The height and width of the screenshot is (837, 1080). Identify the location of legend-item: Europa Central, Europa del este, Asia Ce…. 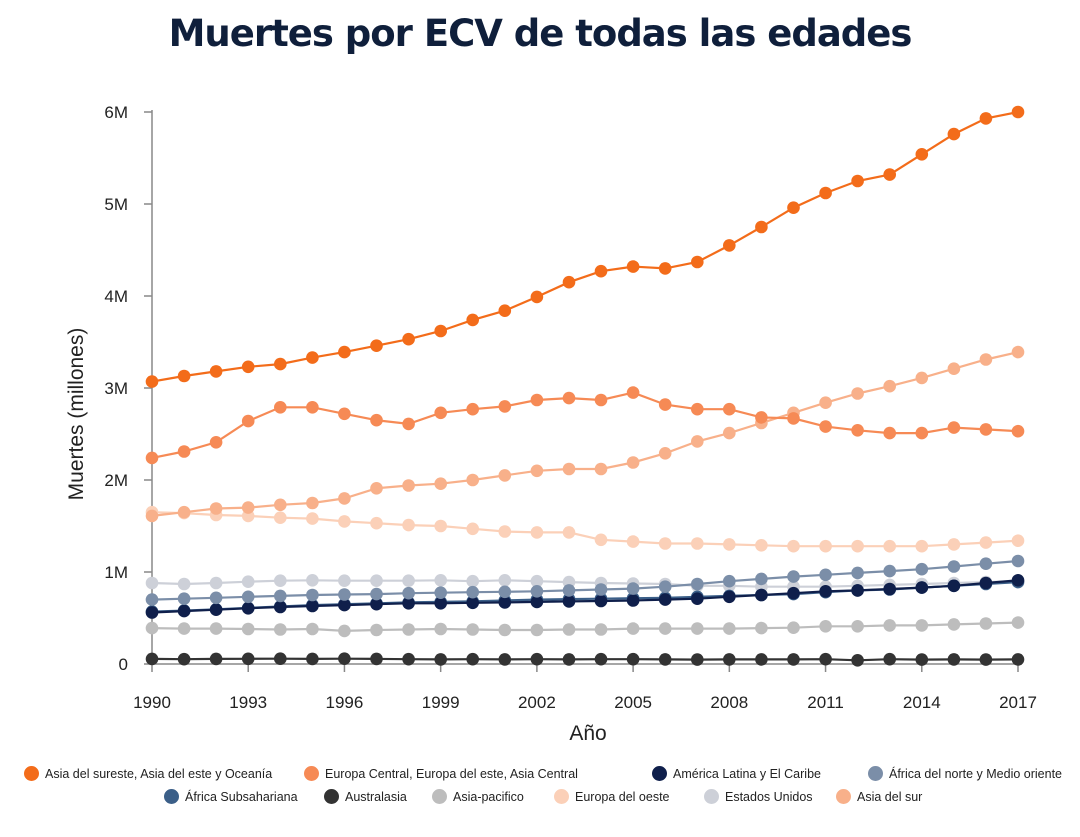
(441, 773).